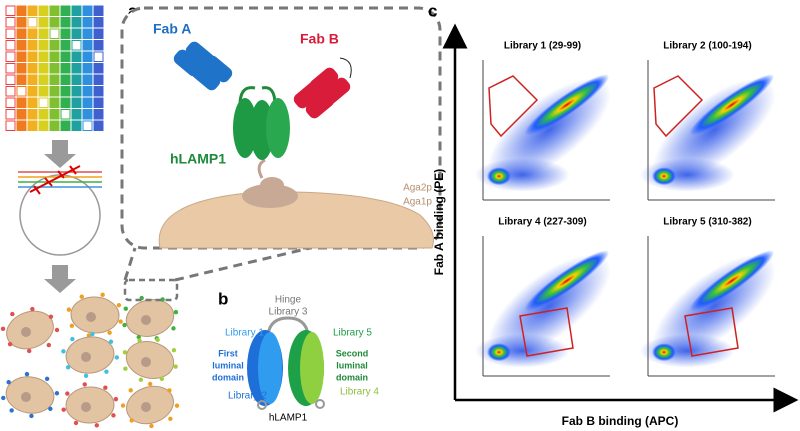 This screenshot has height=431, width=800. What do you see at coordinates (322, 88) in the screenshot?
I see `fab-b-shape` at bounding box center [322, 88].